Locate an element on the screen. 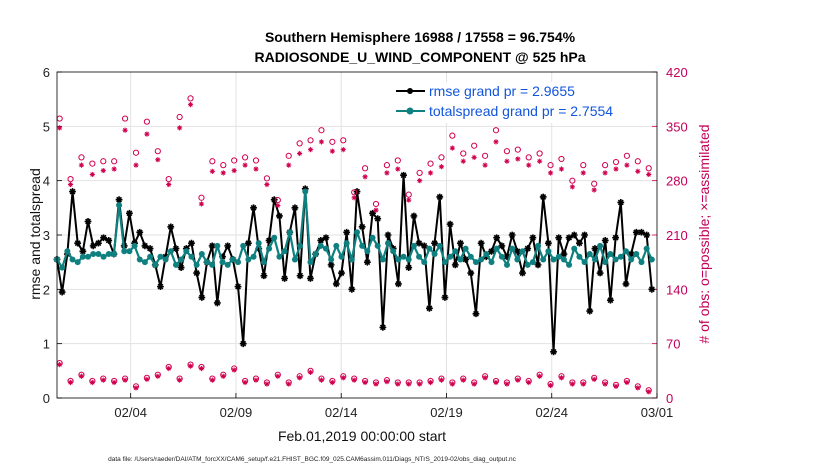  y-tick-label-right: 0 is located at coordinates (669, 398).